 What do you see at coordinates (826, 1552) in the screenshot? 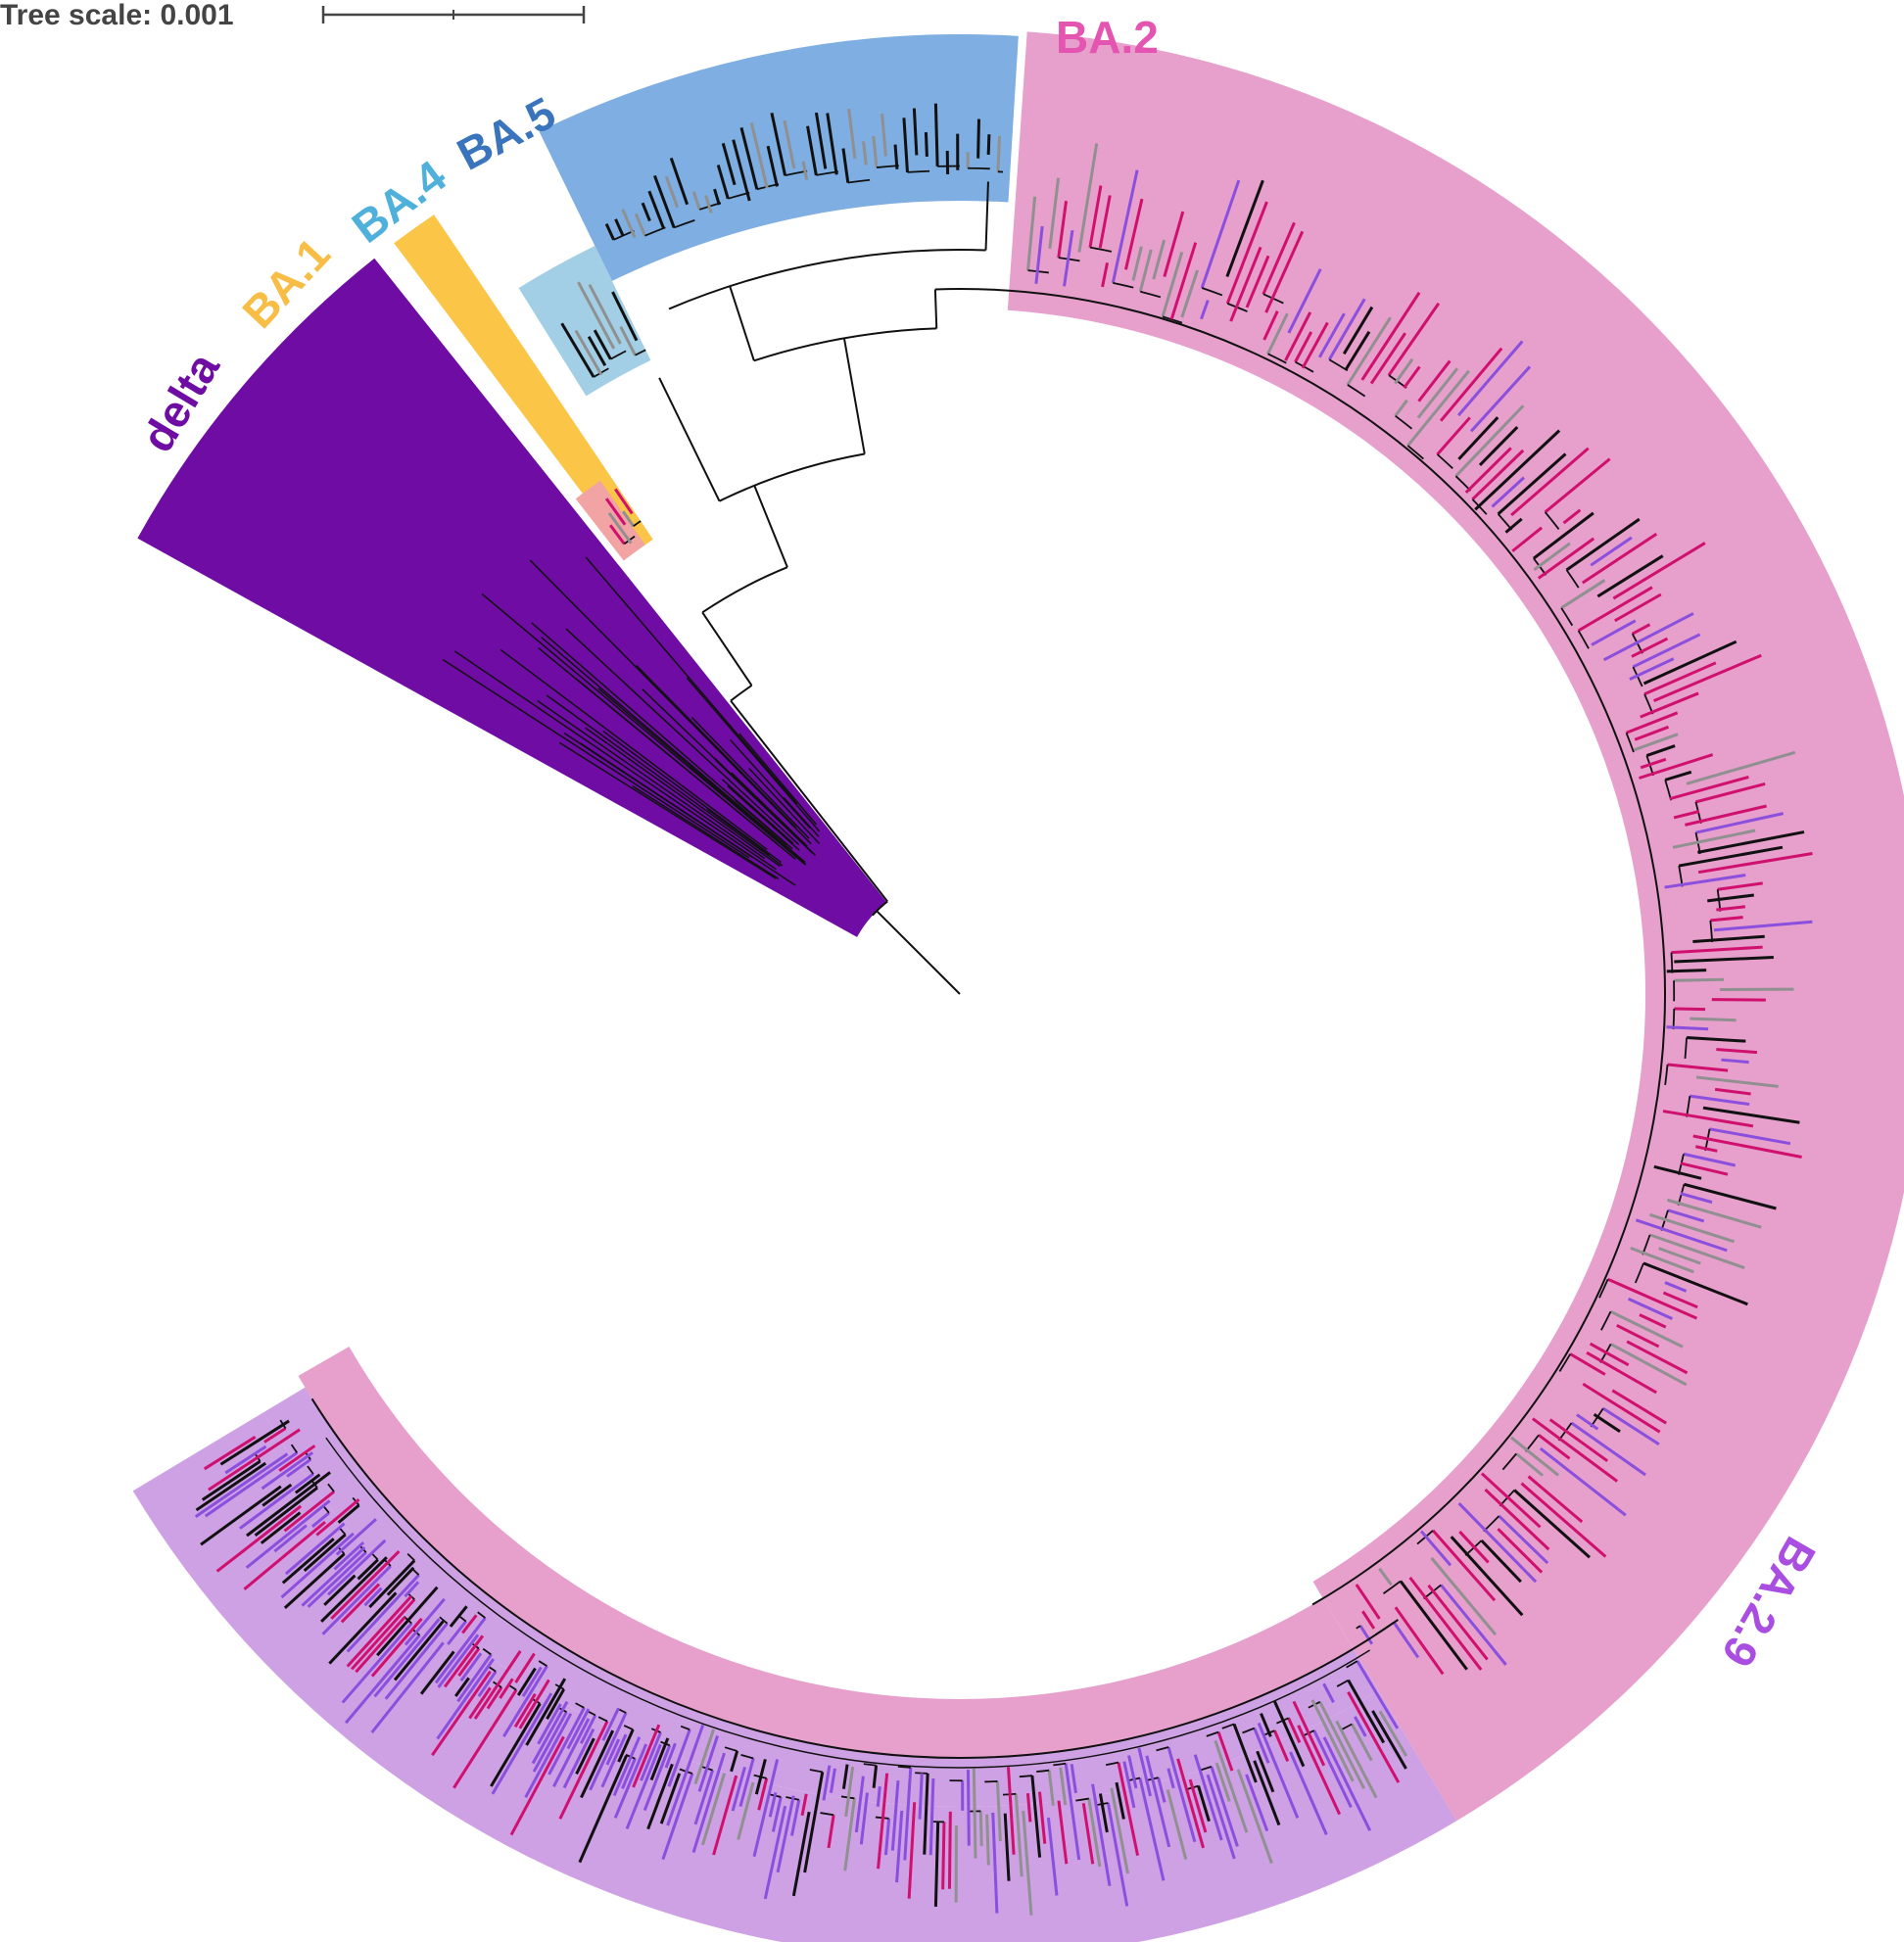
I see `band-ba2-inner` at bounding box center [826, 1552].